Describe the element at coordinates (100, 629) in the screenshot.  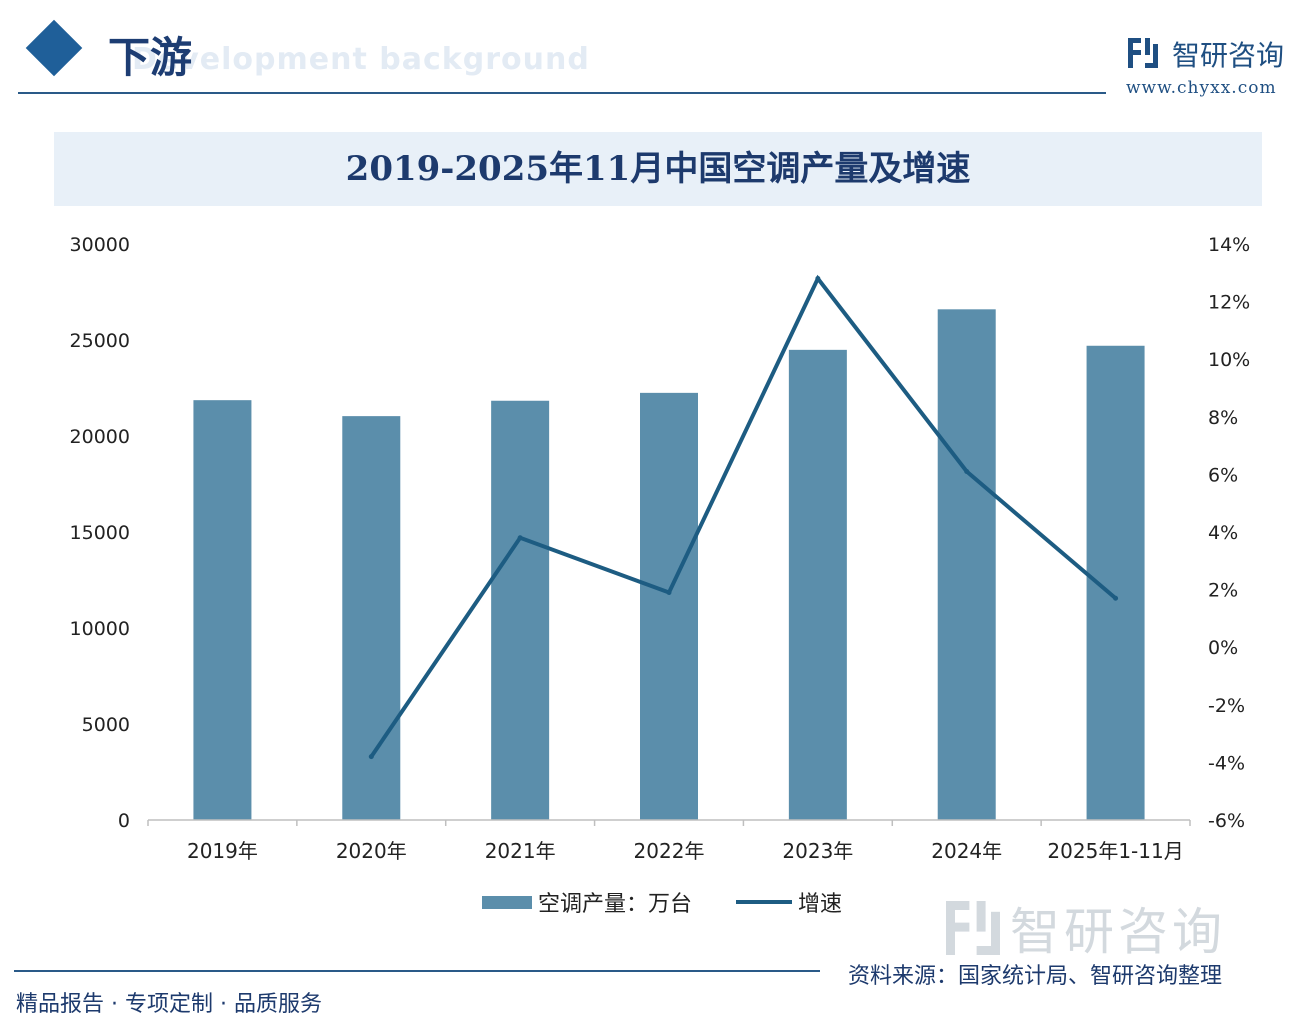
I see `y-left-tick-label-2: 10000` at that location.